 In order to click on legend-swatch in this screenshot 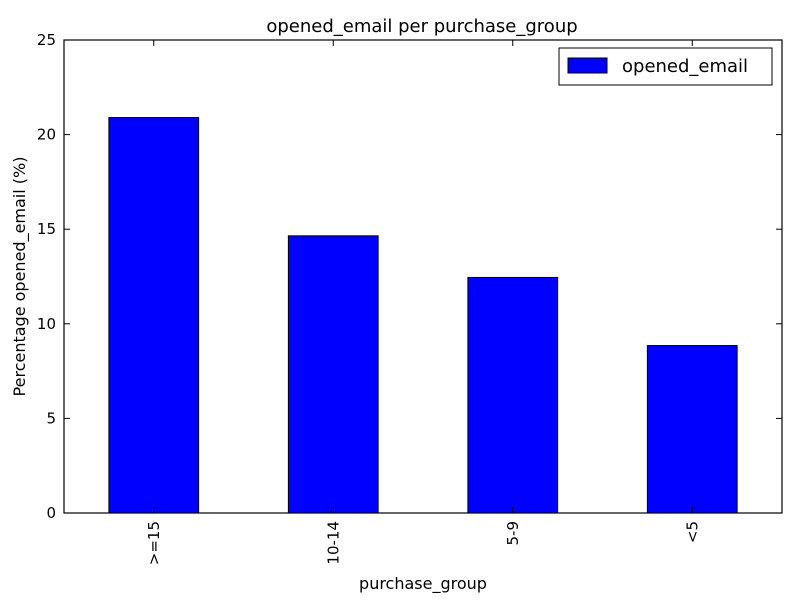, I will do `click(587, 65)`.